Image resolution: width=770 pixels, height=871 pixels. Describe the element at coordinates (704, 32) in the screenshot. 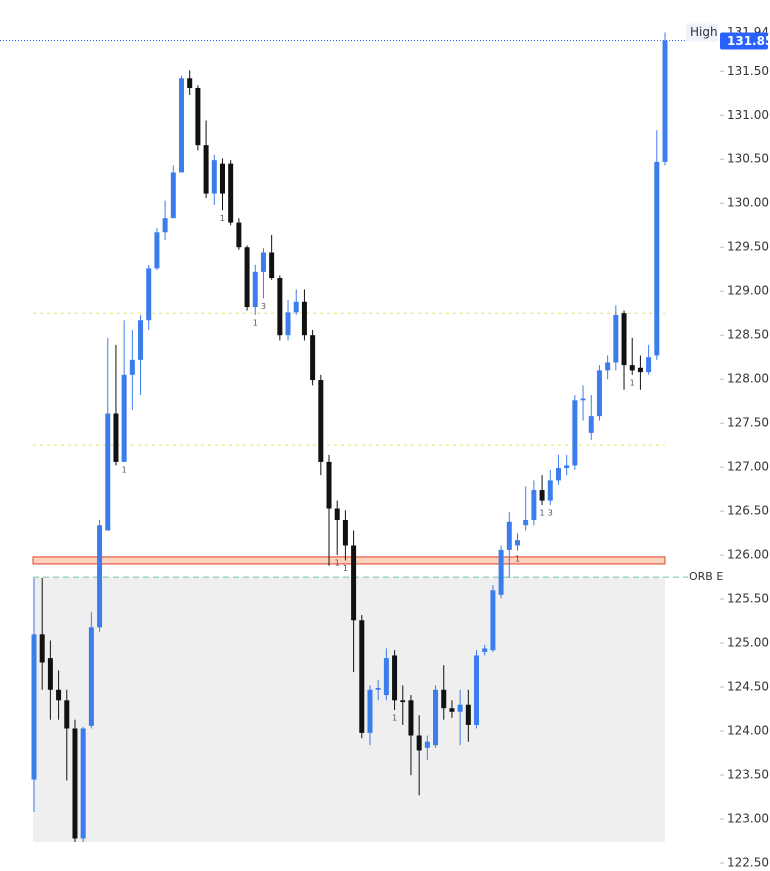

I see `high-tag-label: High` at that location.